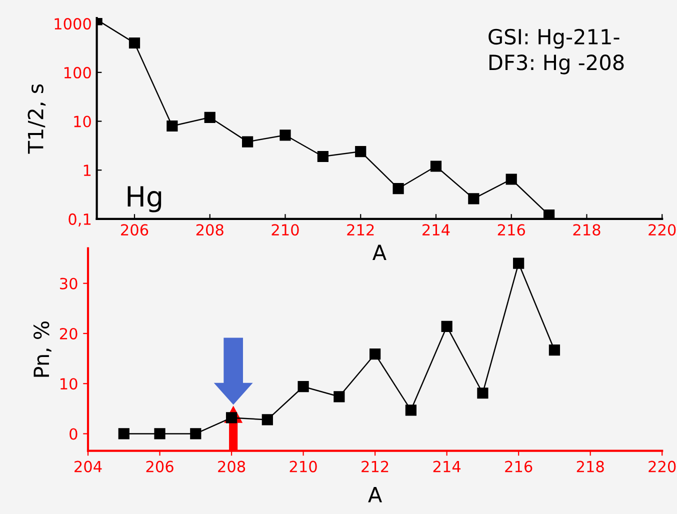 The height and width of the screenshot is (514, 677). What do you see at coordinates (87, 170) in the screenshot?
I see `y-tick-label: 1` at bounding box center [87, 170].